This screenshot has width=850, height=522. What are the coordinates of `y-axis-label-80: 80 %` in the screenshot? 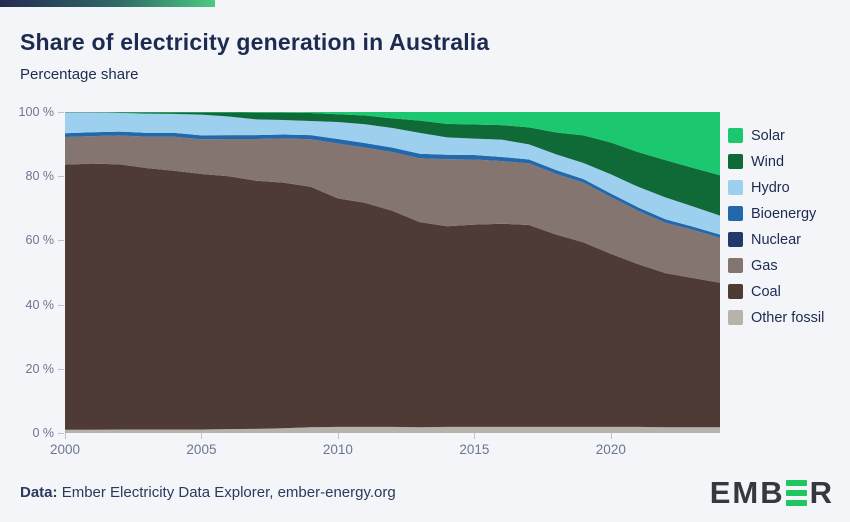 It's located at (40, 176).